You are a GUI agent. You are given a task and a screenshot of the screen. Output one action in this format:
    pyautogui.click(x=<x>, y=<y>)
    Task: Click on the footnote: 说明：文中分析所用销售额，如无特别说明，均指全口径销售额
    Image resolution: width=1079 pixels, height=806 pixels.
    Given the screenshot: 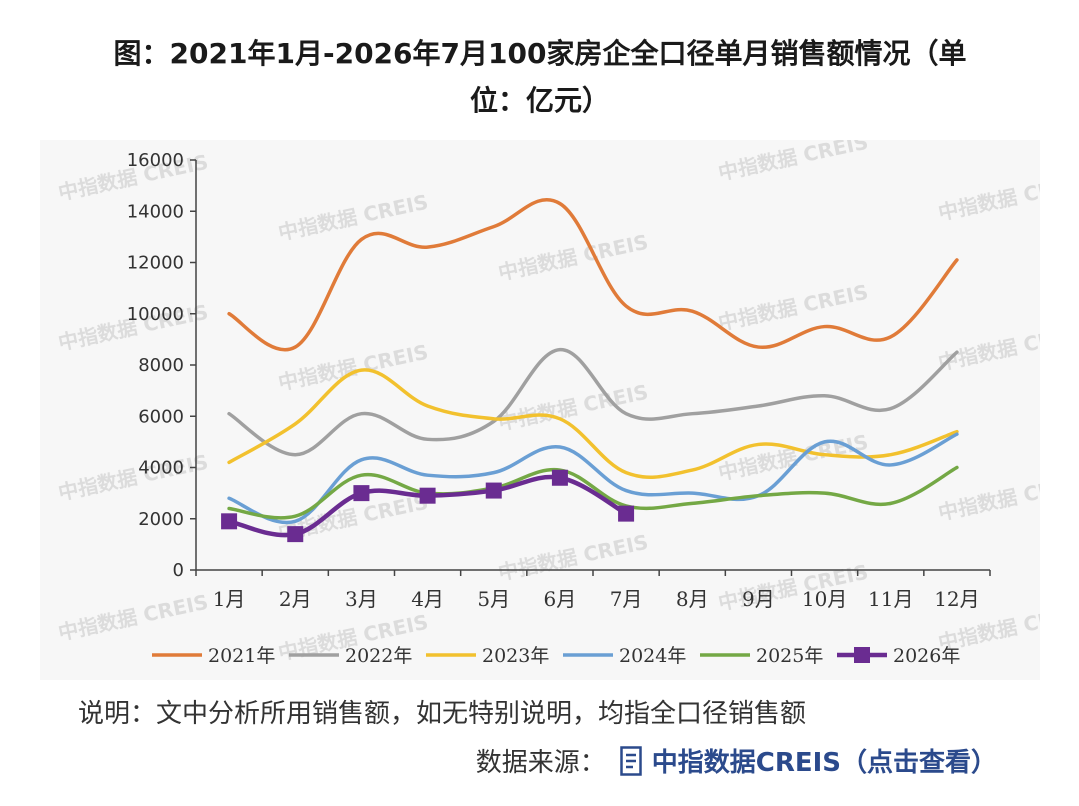 What is the action you would take?
    pyautogui.click(x=442, y=714)
    